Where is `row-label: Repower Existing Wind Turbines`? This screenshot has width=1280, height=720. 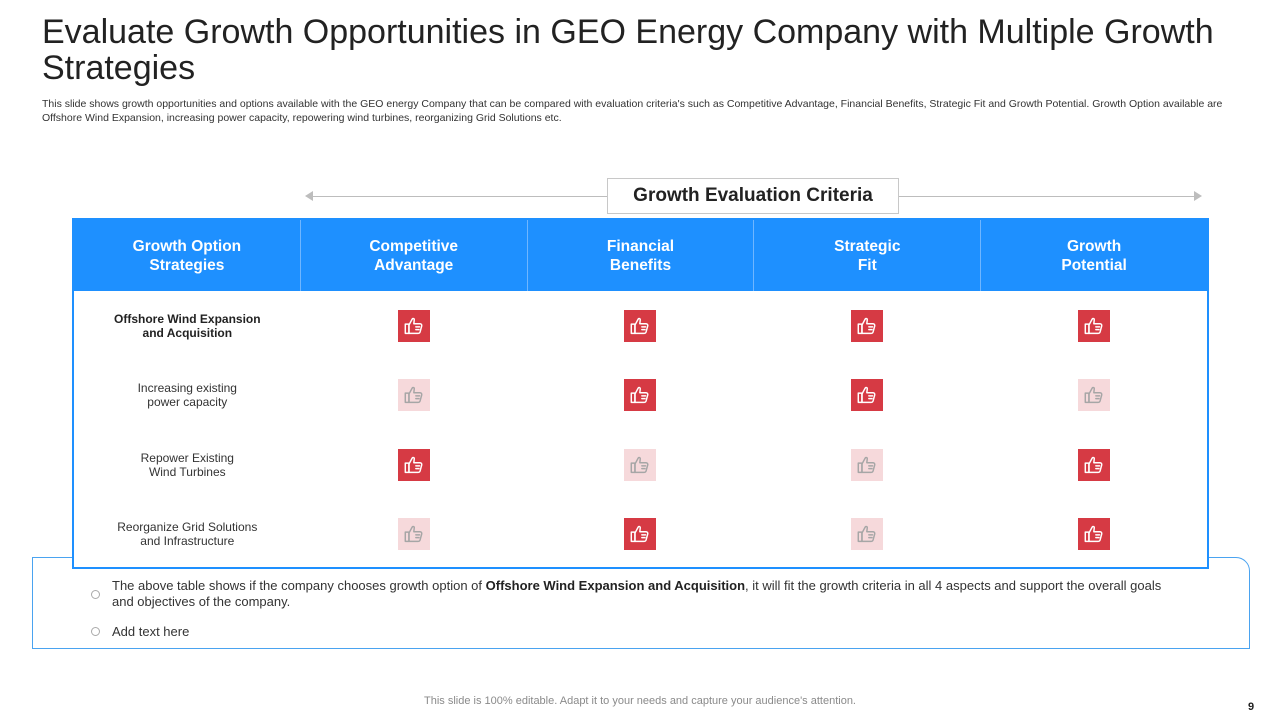 row-label: Repower Existing Wind Turbines is located at coordinates (187, 464).